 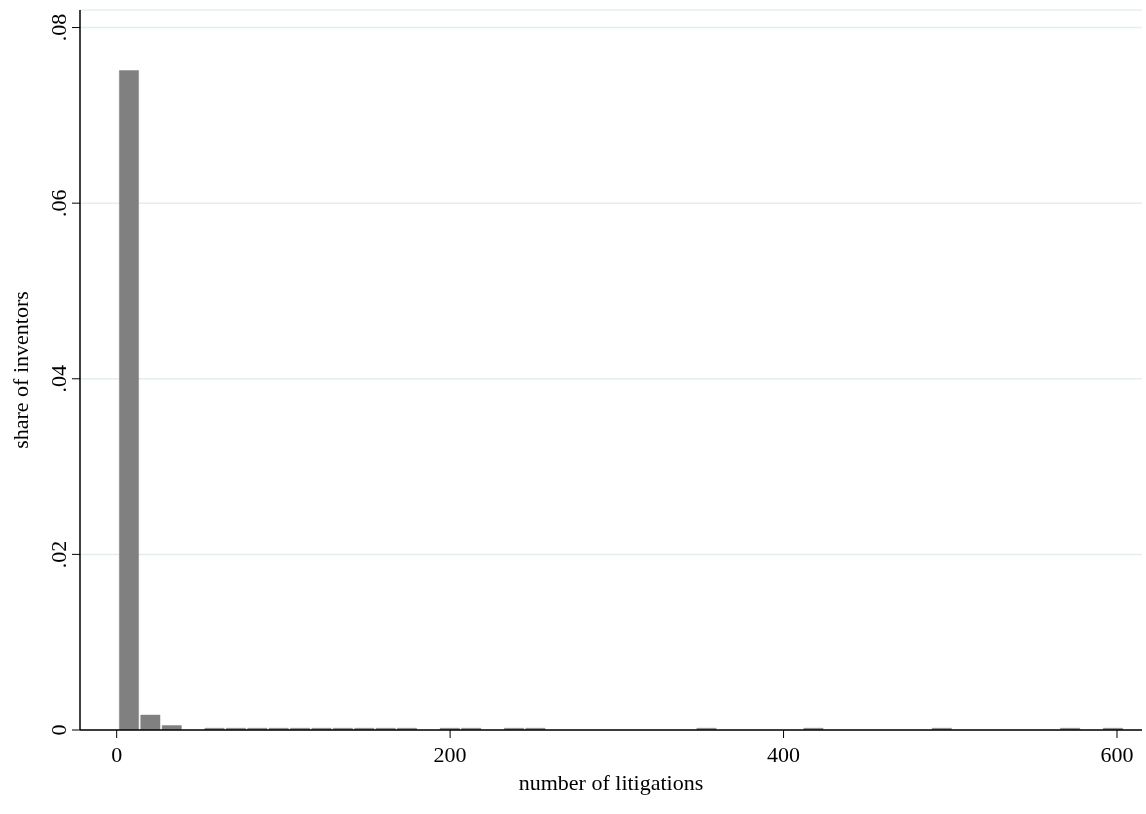 I want to click on y-axis-title: share of inventors, so click(x=20, y=370).